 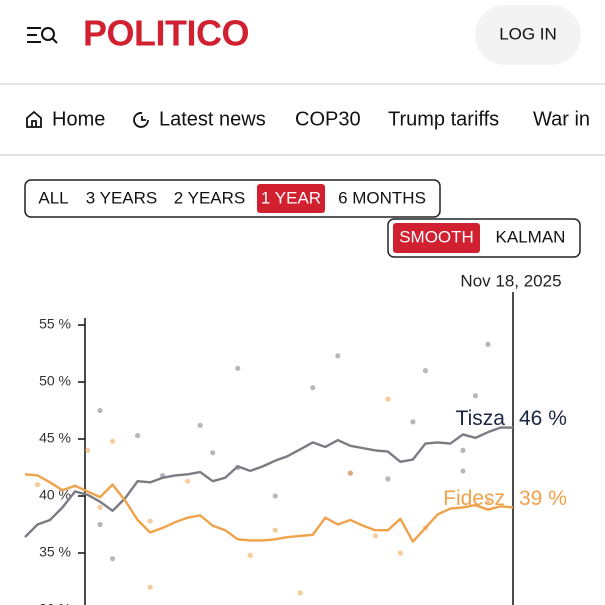 I want to click on range-button: 3 YEARS, so click(x=122, y=197).